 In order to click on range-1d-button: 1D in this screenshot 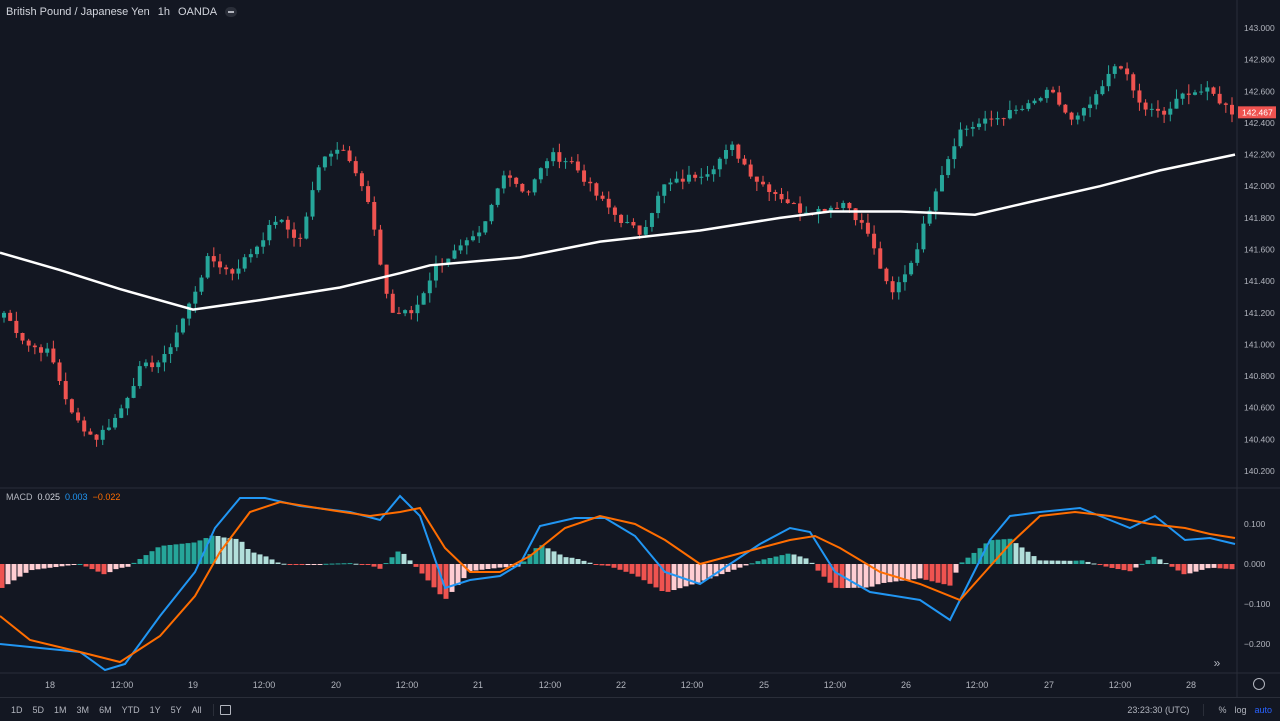, I will do `click(17, 709)`.